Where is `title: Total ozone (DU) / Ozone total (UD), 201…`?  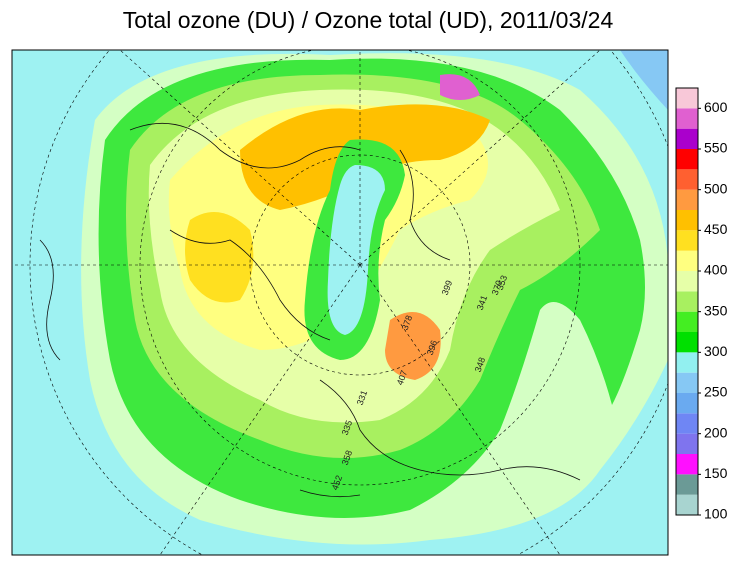 title: Total ozone (DU) / Ozone total (UD), 201… is located at coordinates (368, 20).